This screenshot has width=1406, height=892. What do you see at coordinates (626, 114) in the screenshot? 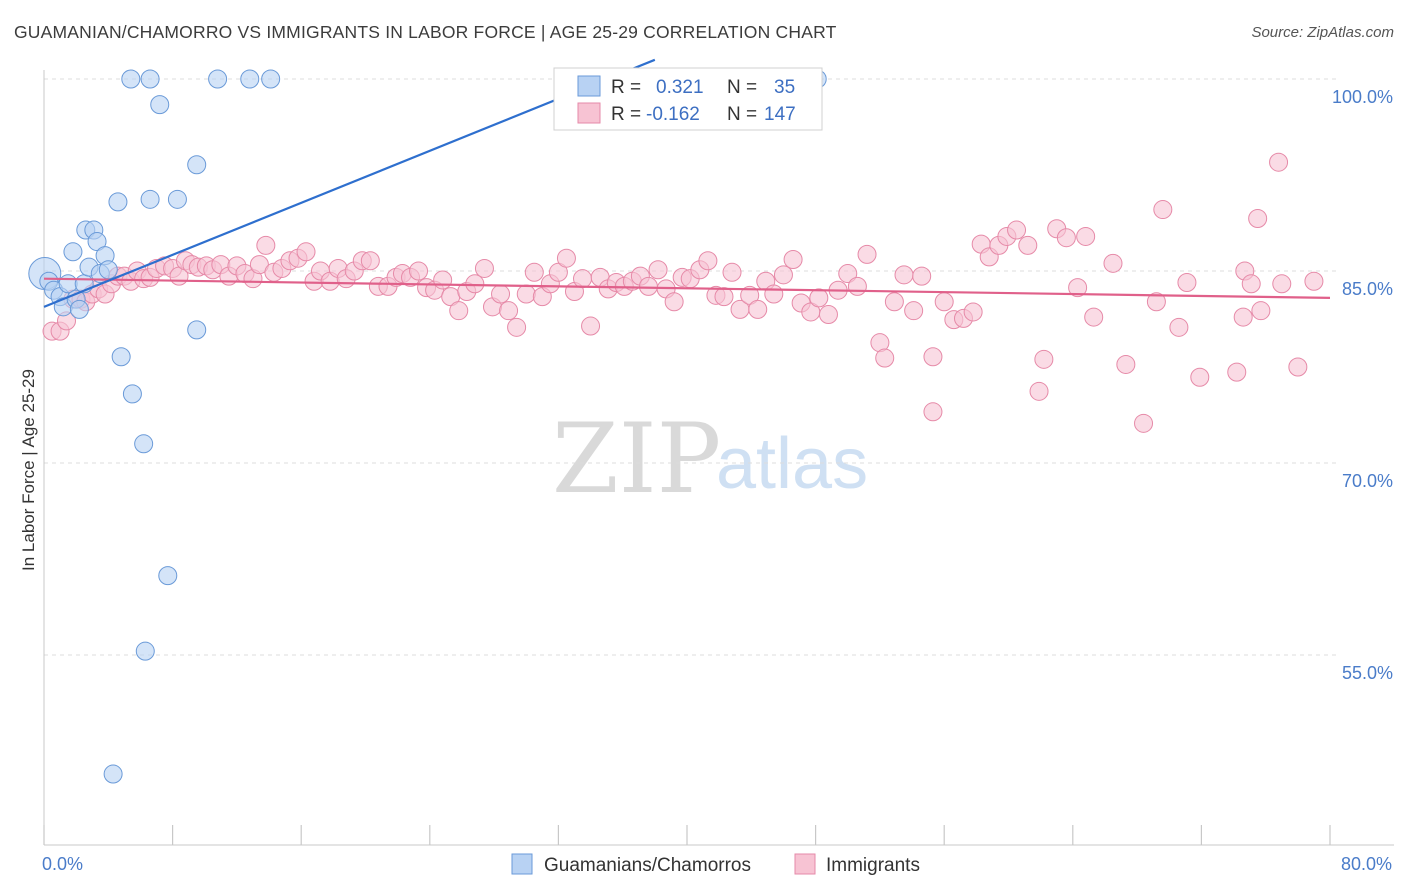
I see `legend-r-label-2: R =` at bounding box center [626, 114].